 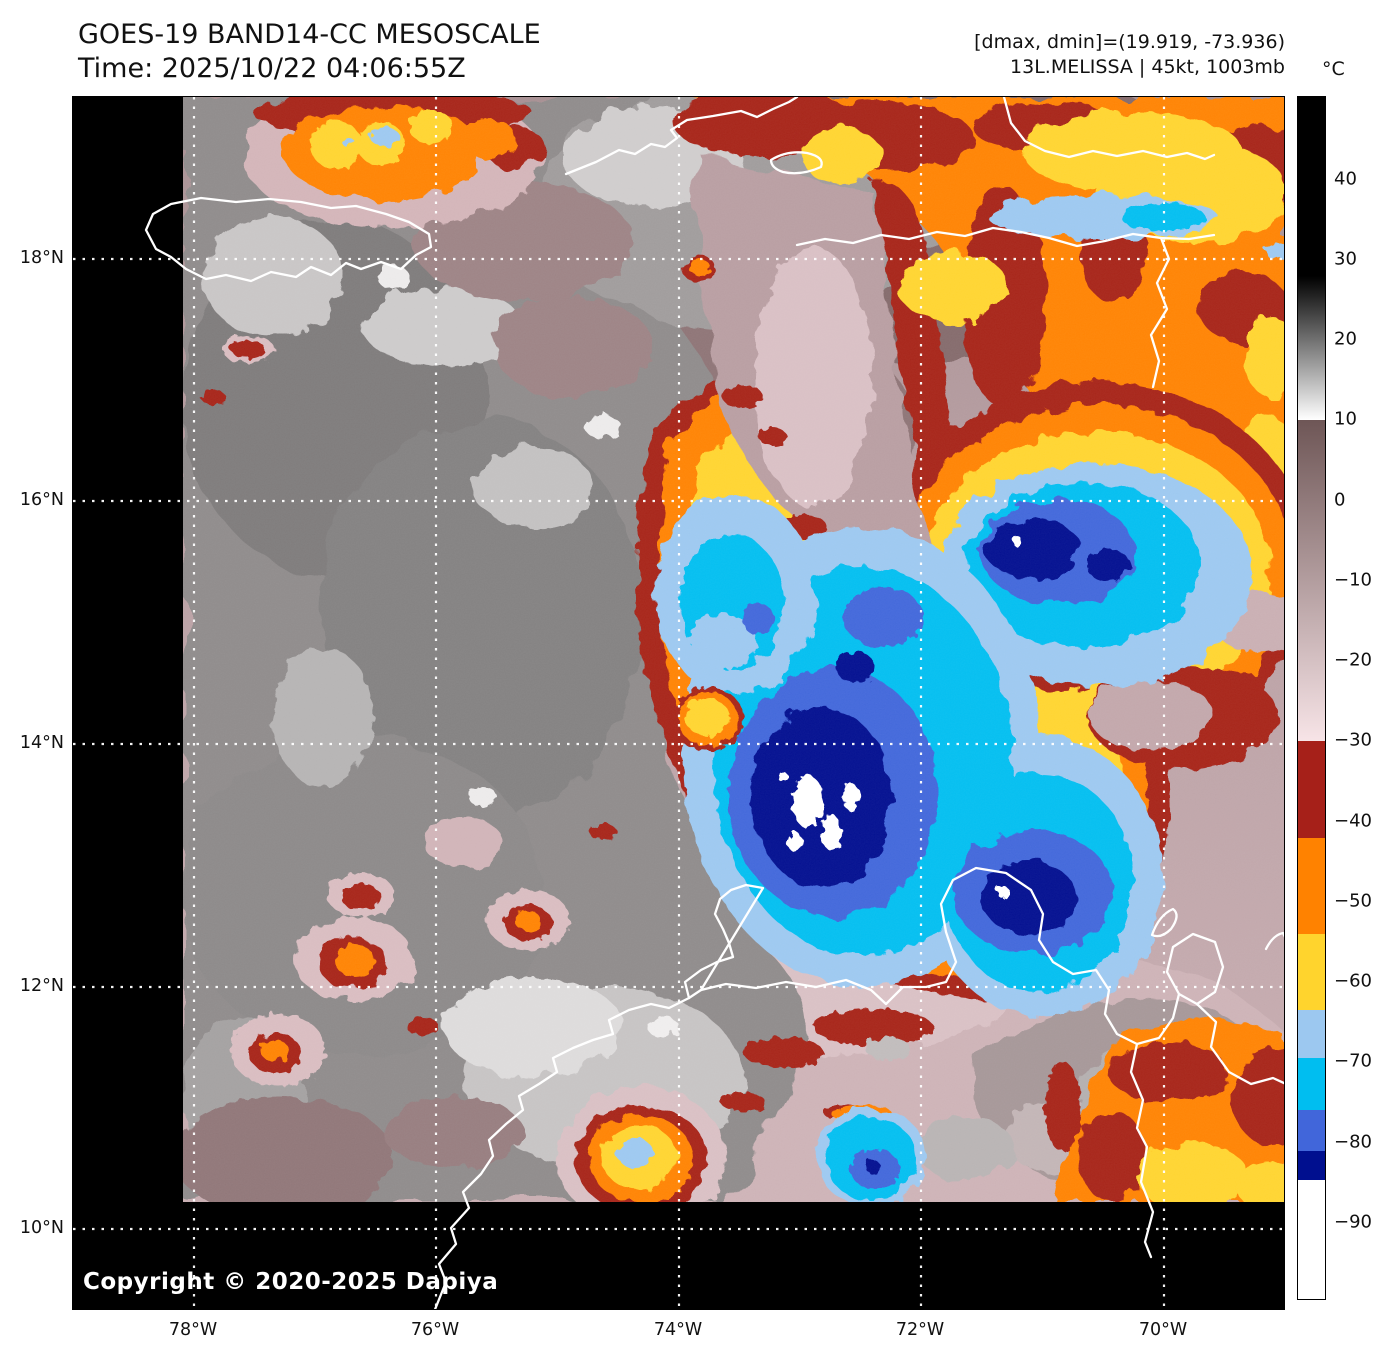 I want to click on lat-tick-16n: 16°N, so click(x=41, y=500).